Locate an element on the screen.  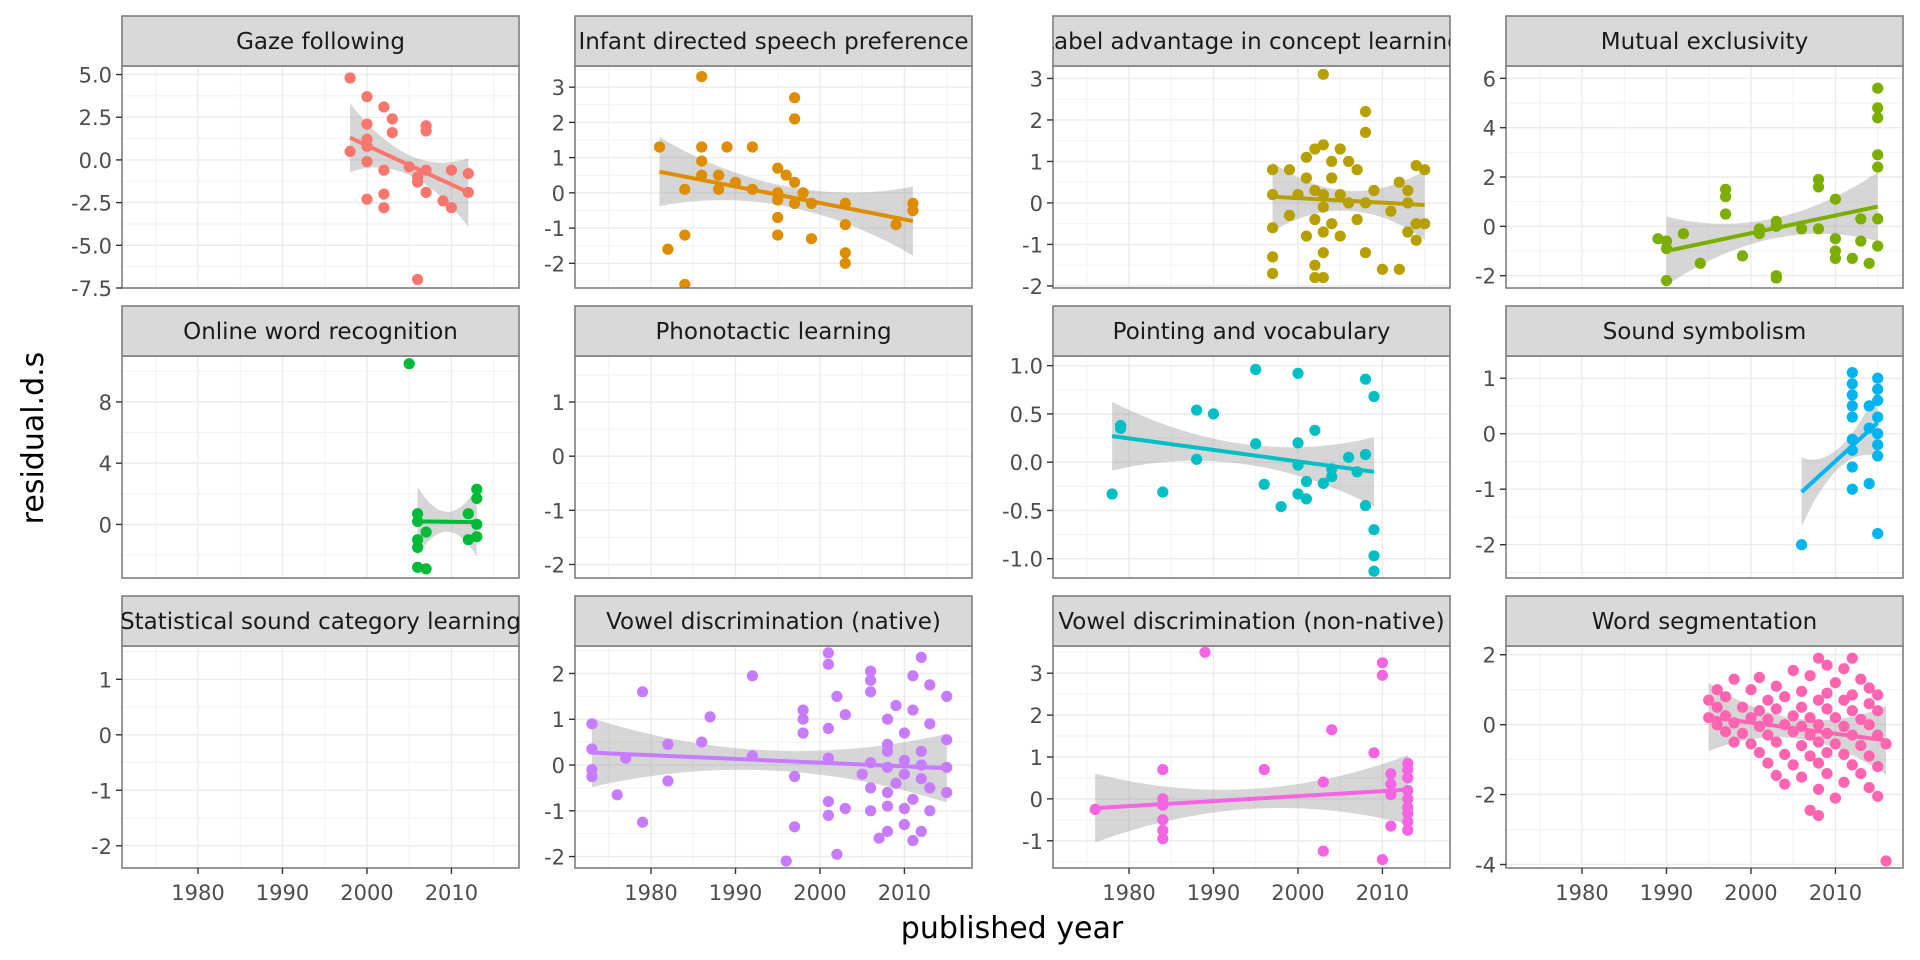
x-tick-label: 1980 is located at coordinates (1581, 893).